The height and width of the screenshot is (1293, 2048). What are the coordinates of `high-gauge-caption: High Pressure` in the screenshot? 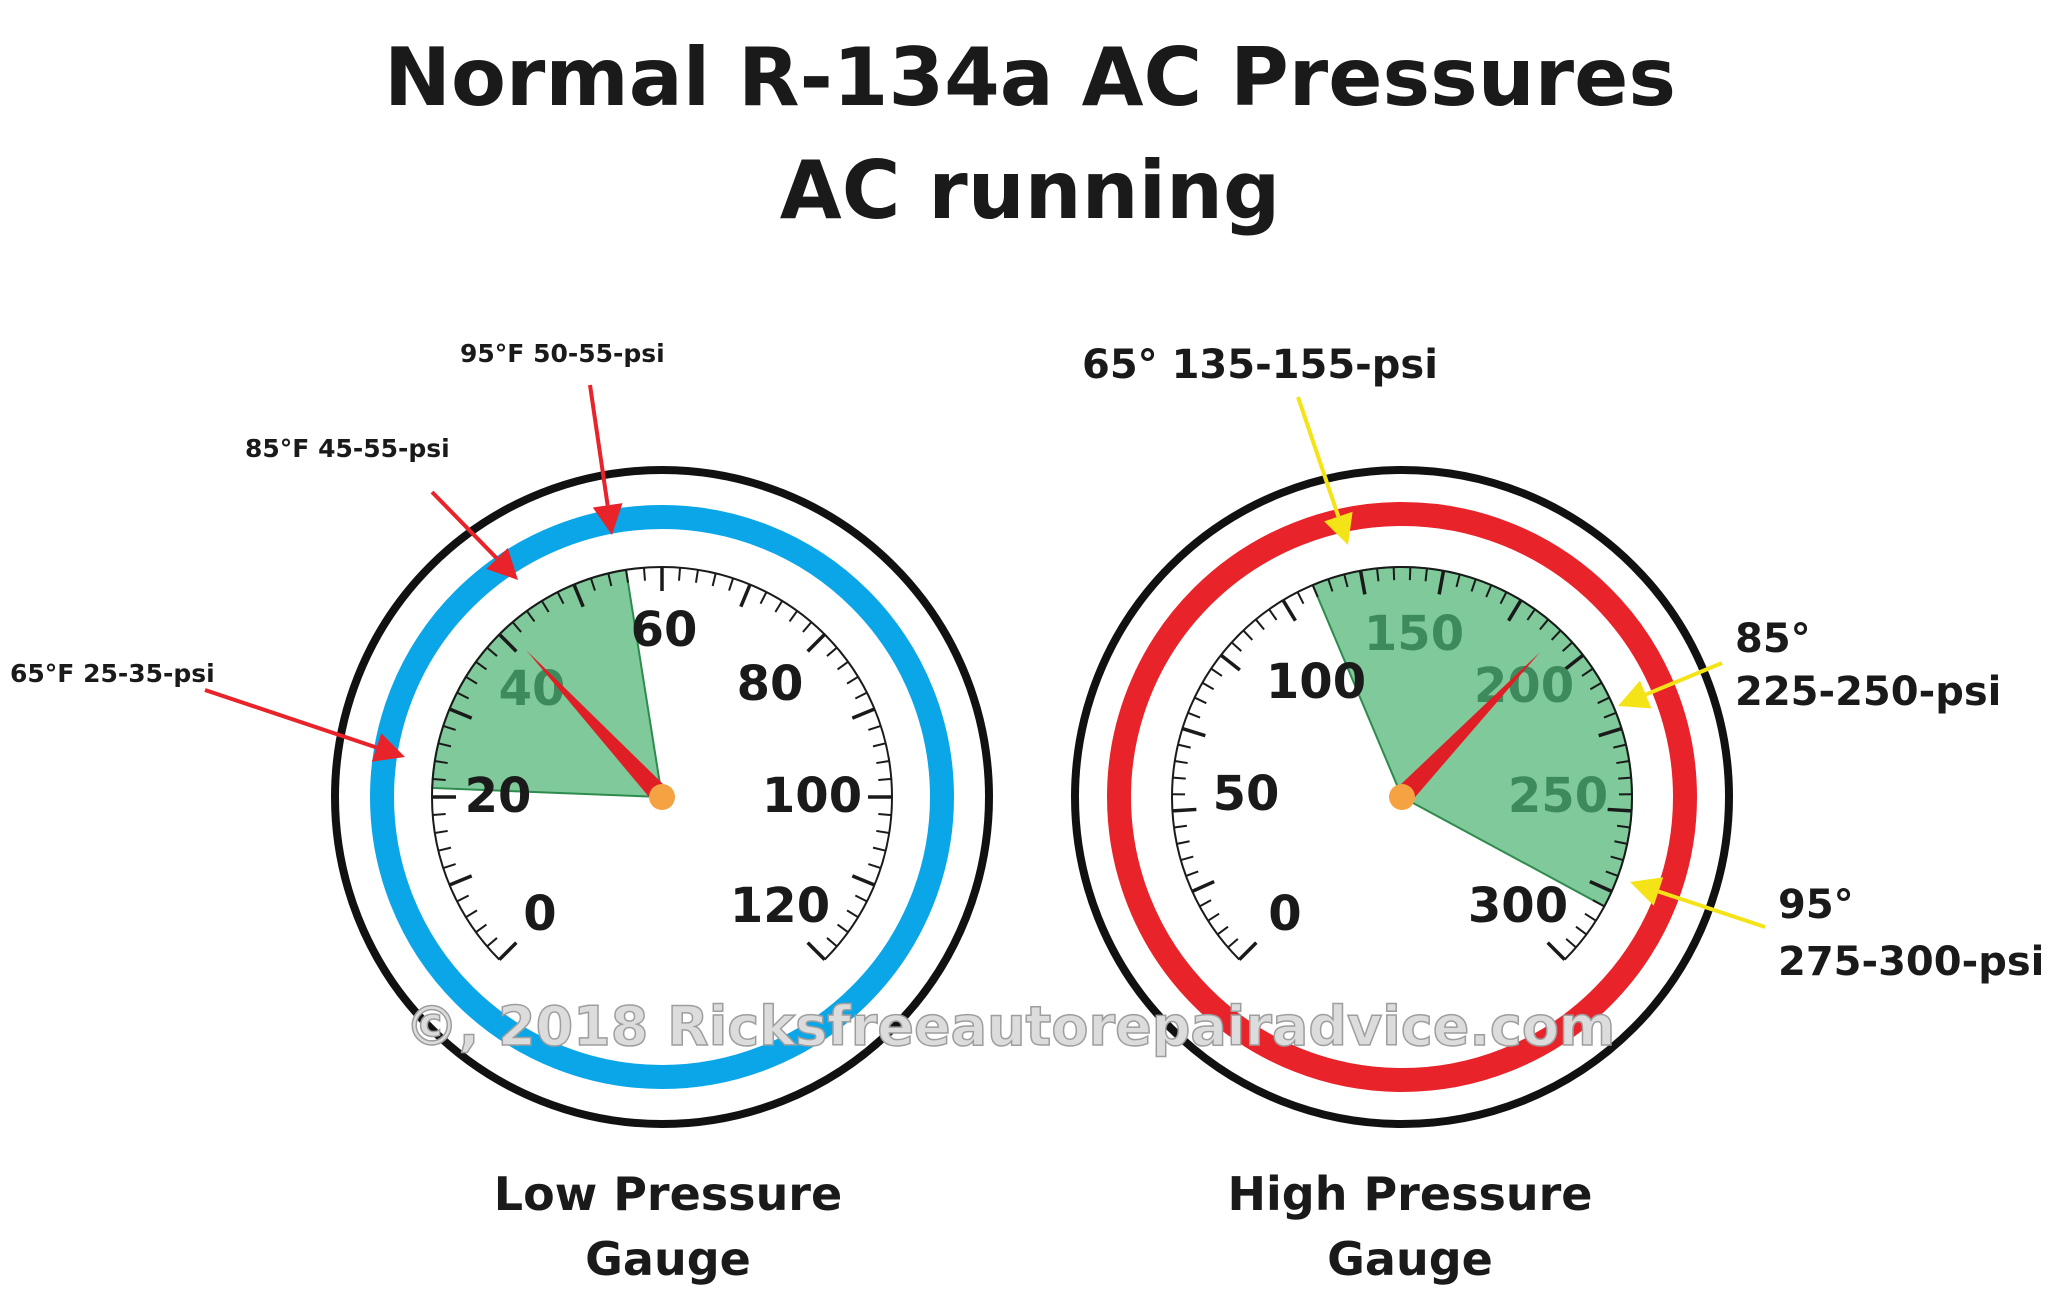 It's located at (1410, 1194).